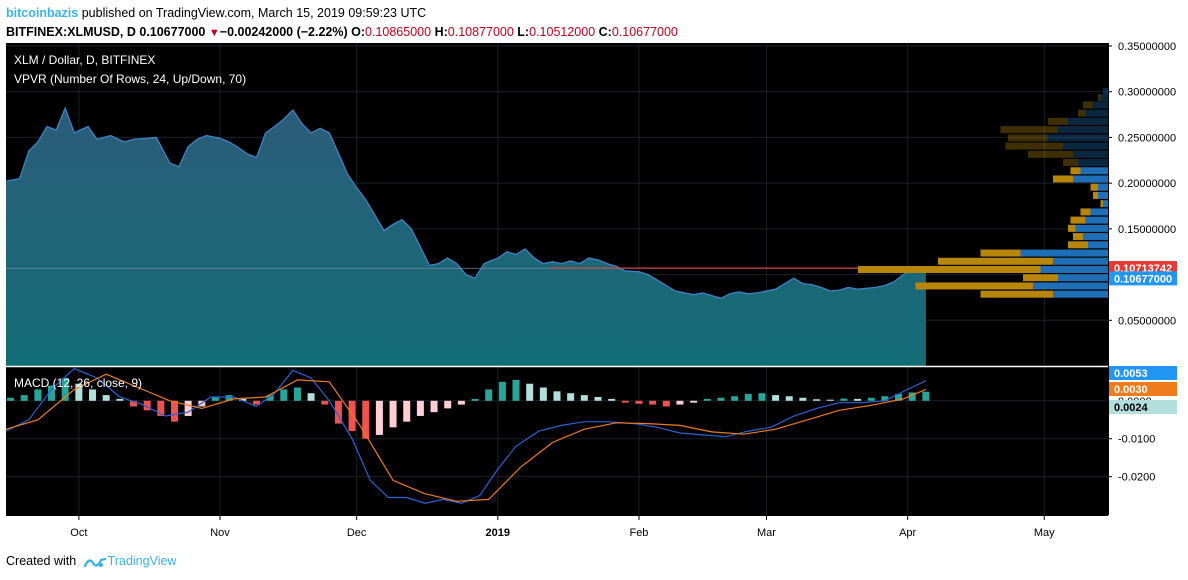  Describe the element at coordinates (398, 32) in the screenshot. I see `open-value: 0.10865000` at that location.